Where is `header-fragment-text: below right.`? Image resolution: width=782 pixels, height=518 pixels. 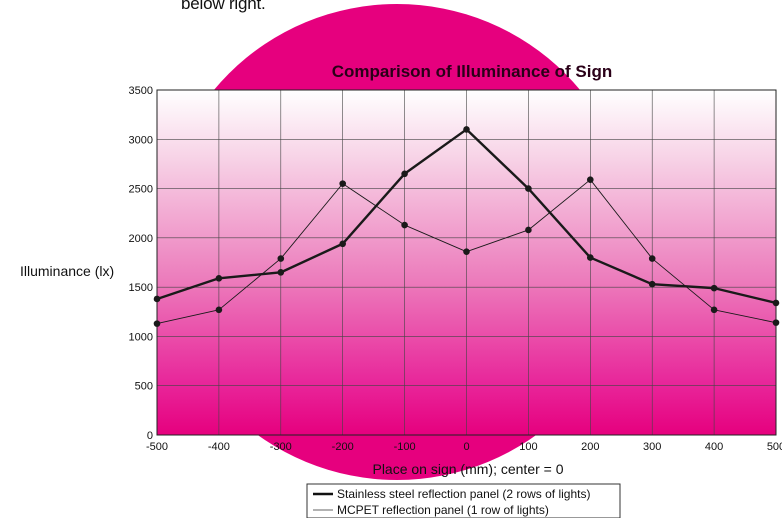
header-fragment-text: below right. is located at coordinates (223, 6).